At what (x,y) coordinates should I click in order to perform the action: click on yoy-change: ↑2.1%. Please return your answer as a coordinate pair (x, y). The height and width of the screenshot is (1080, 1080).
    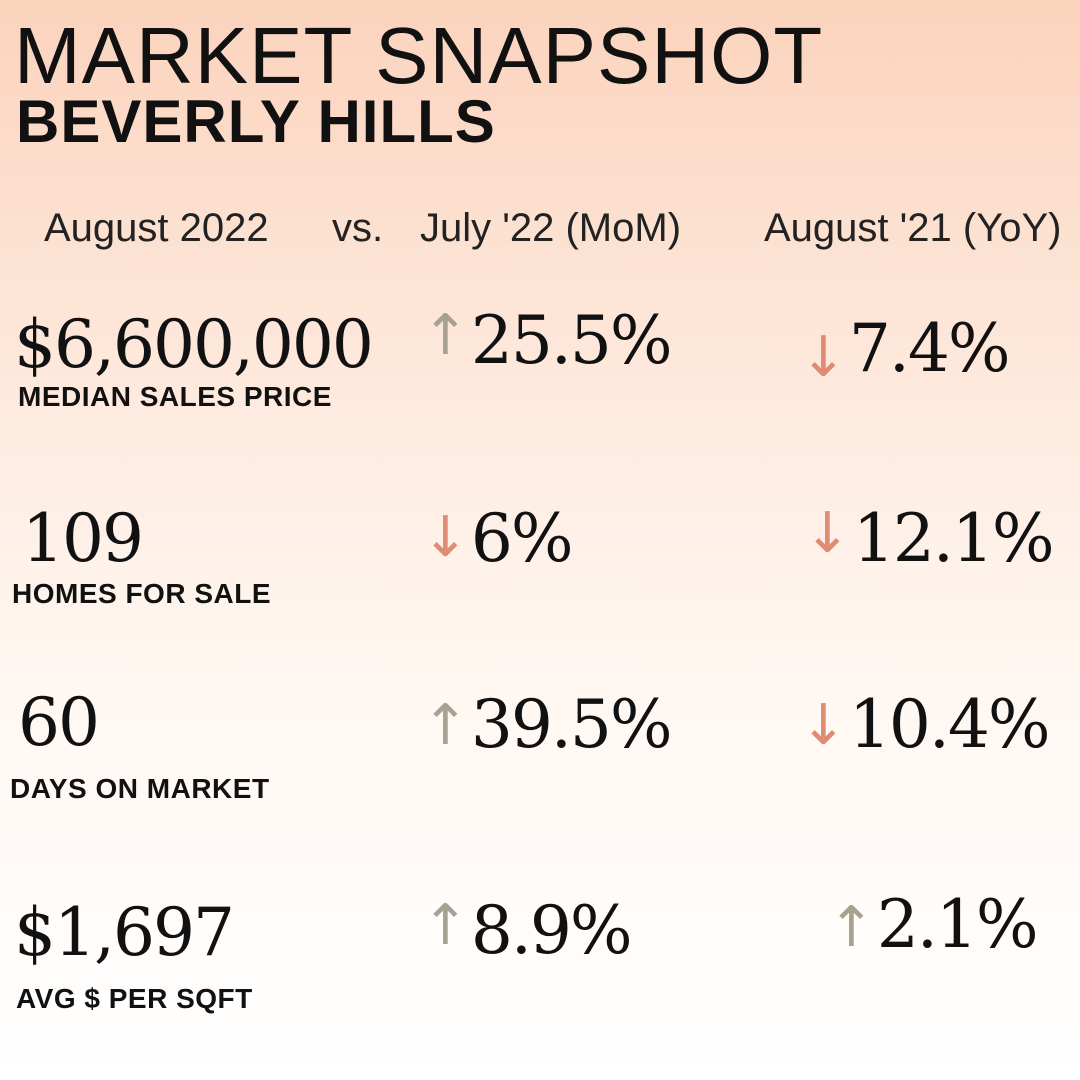
    Looking at the image, I should click on (933, 924).